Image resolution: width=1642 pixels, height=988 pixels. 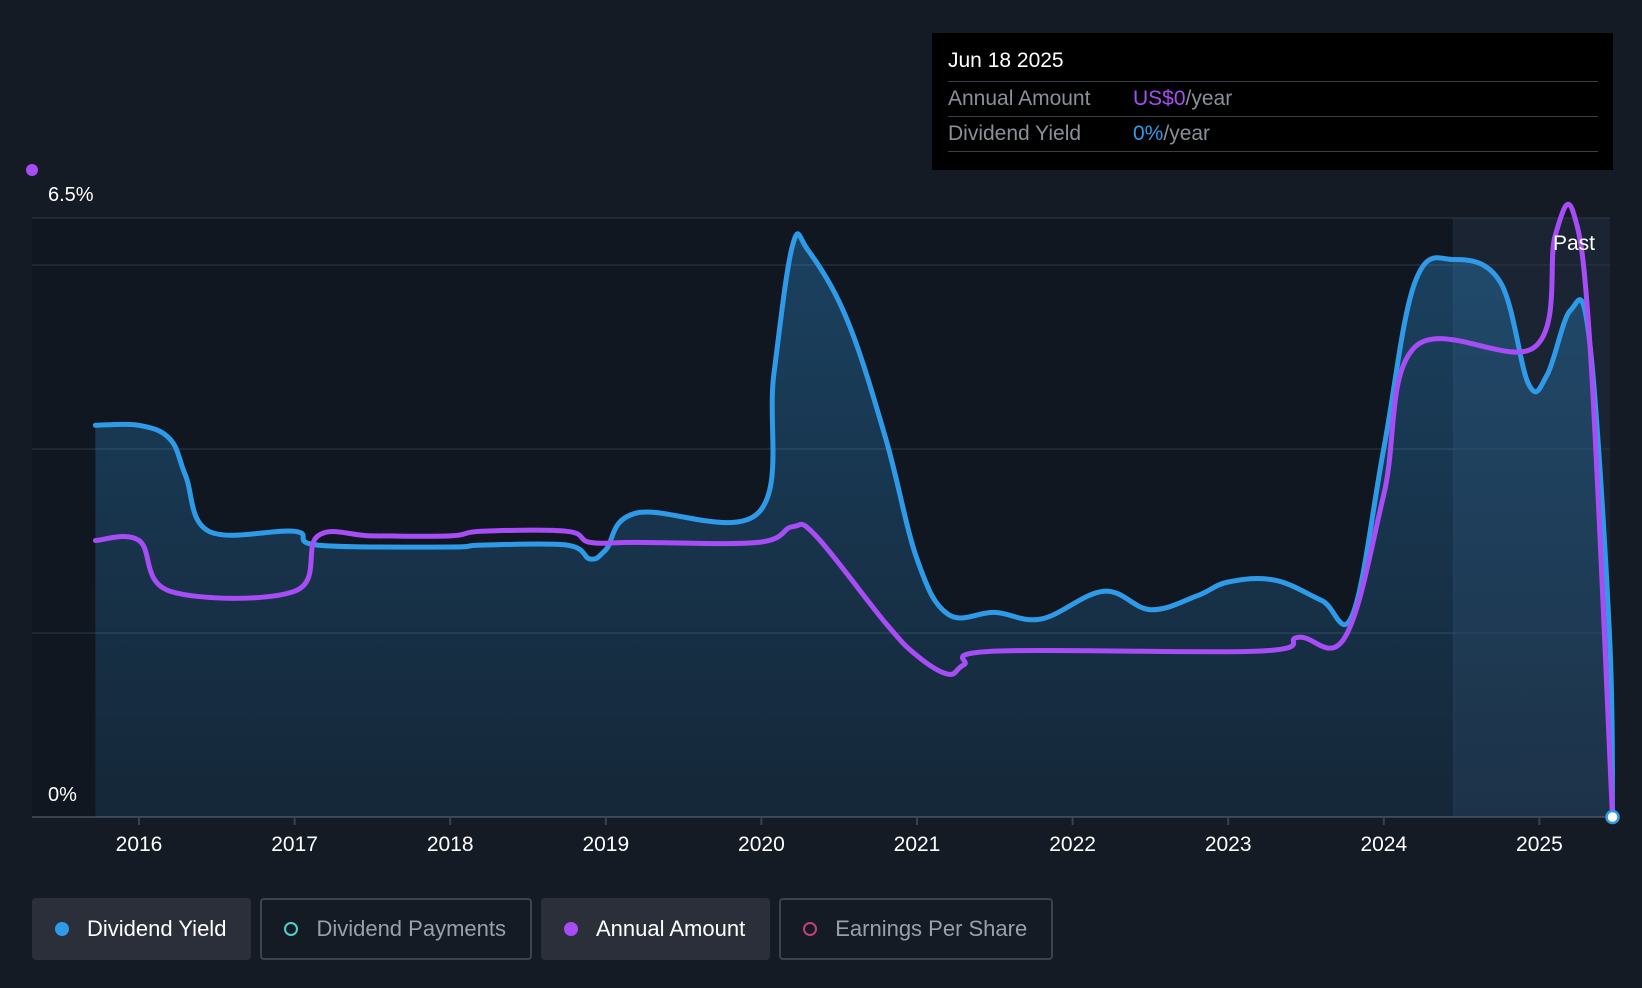 What do you see at coordinates (450, 844) in the screenshot?
I see `x-tick-label: 2018` at bounding box center [450, 844].